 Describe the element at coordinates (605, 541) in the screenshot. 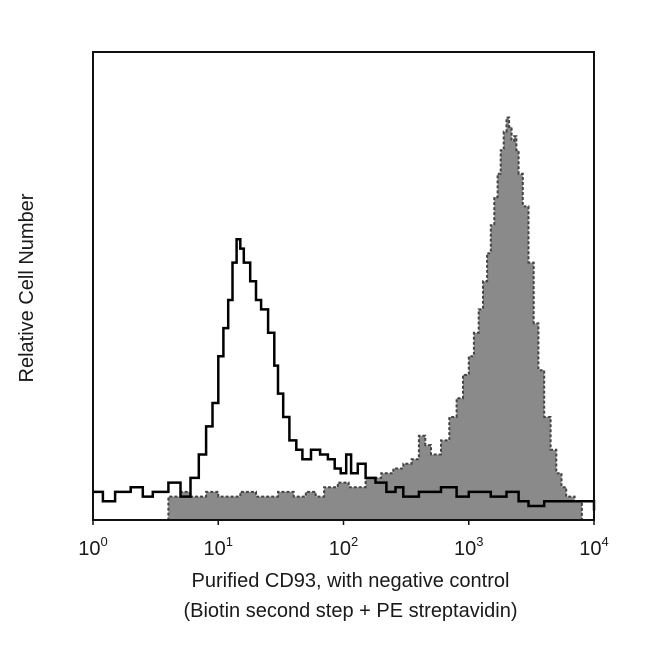

I see `x-tick-label-exponent: 4` at that location.